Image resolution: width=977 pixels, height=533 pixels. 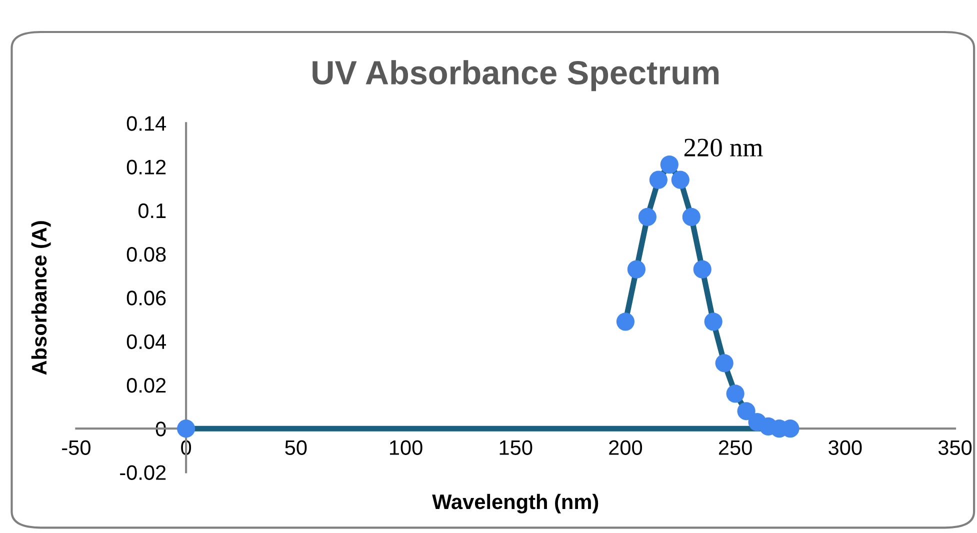 I want to click on x-axis-title: Wavelength (nm), so click(x=515, y=504).